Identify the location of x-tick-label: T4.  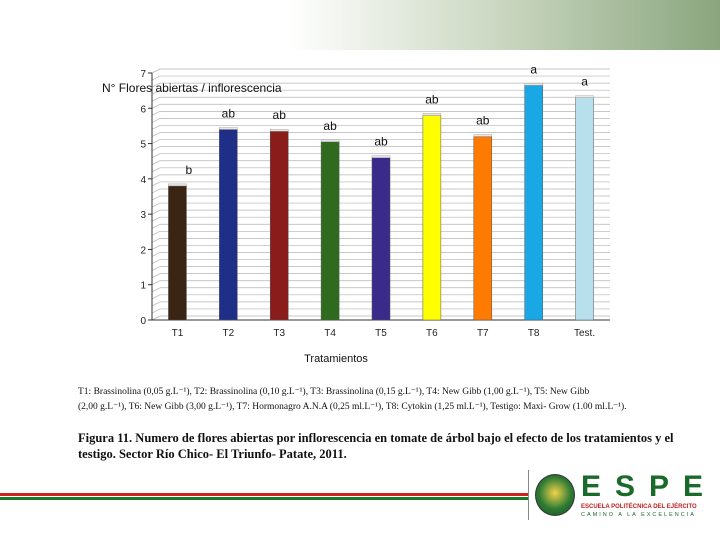
(330, 333).